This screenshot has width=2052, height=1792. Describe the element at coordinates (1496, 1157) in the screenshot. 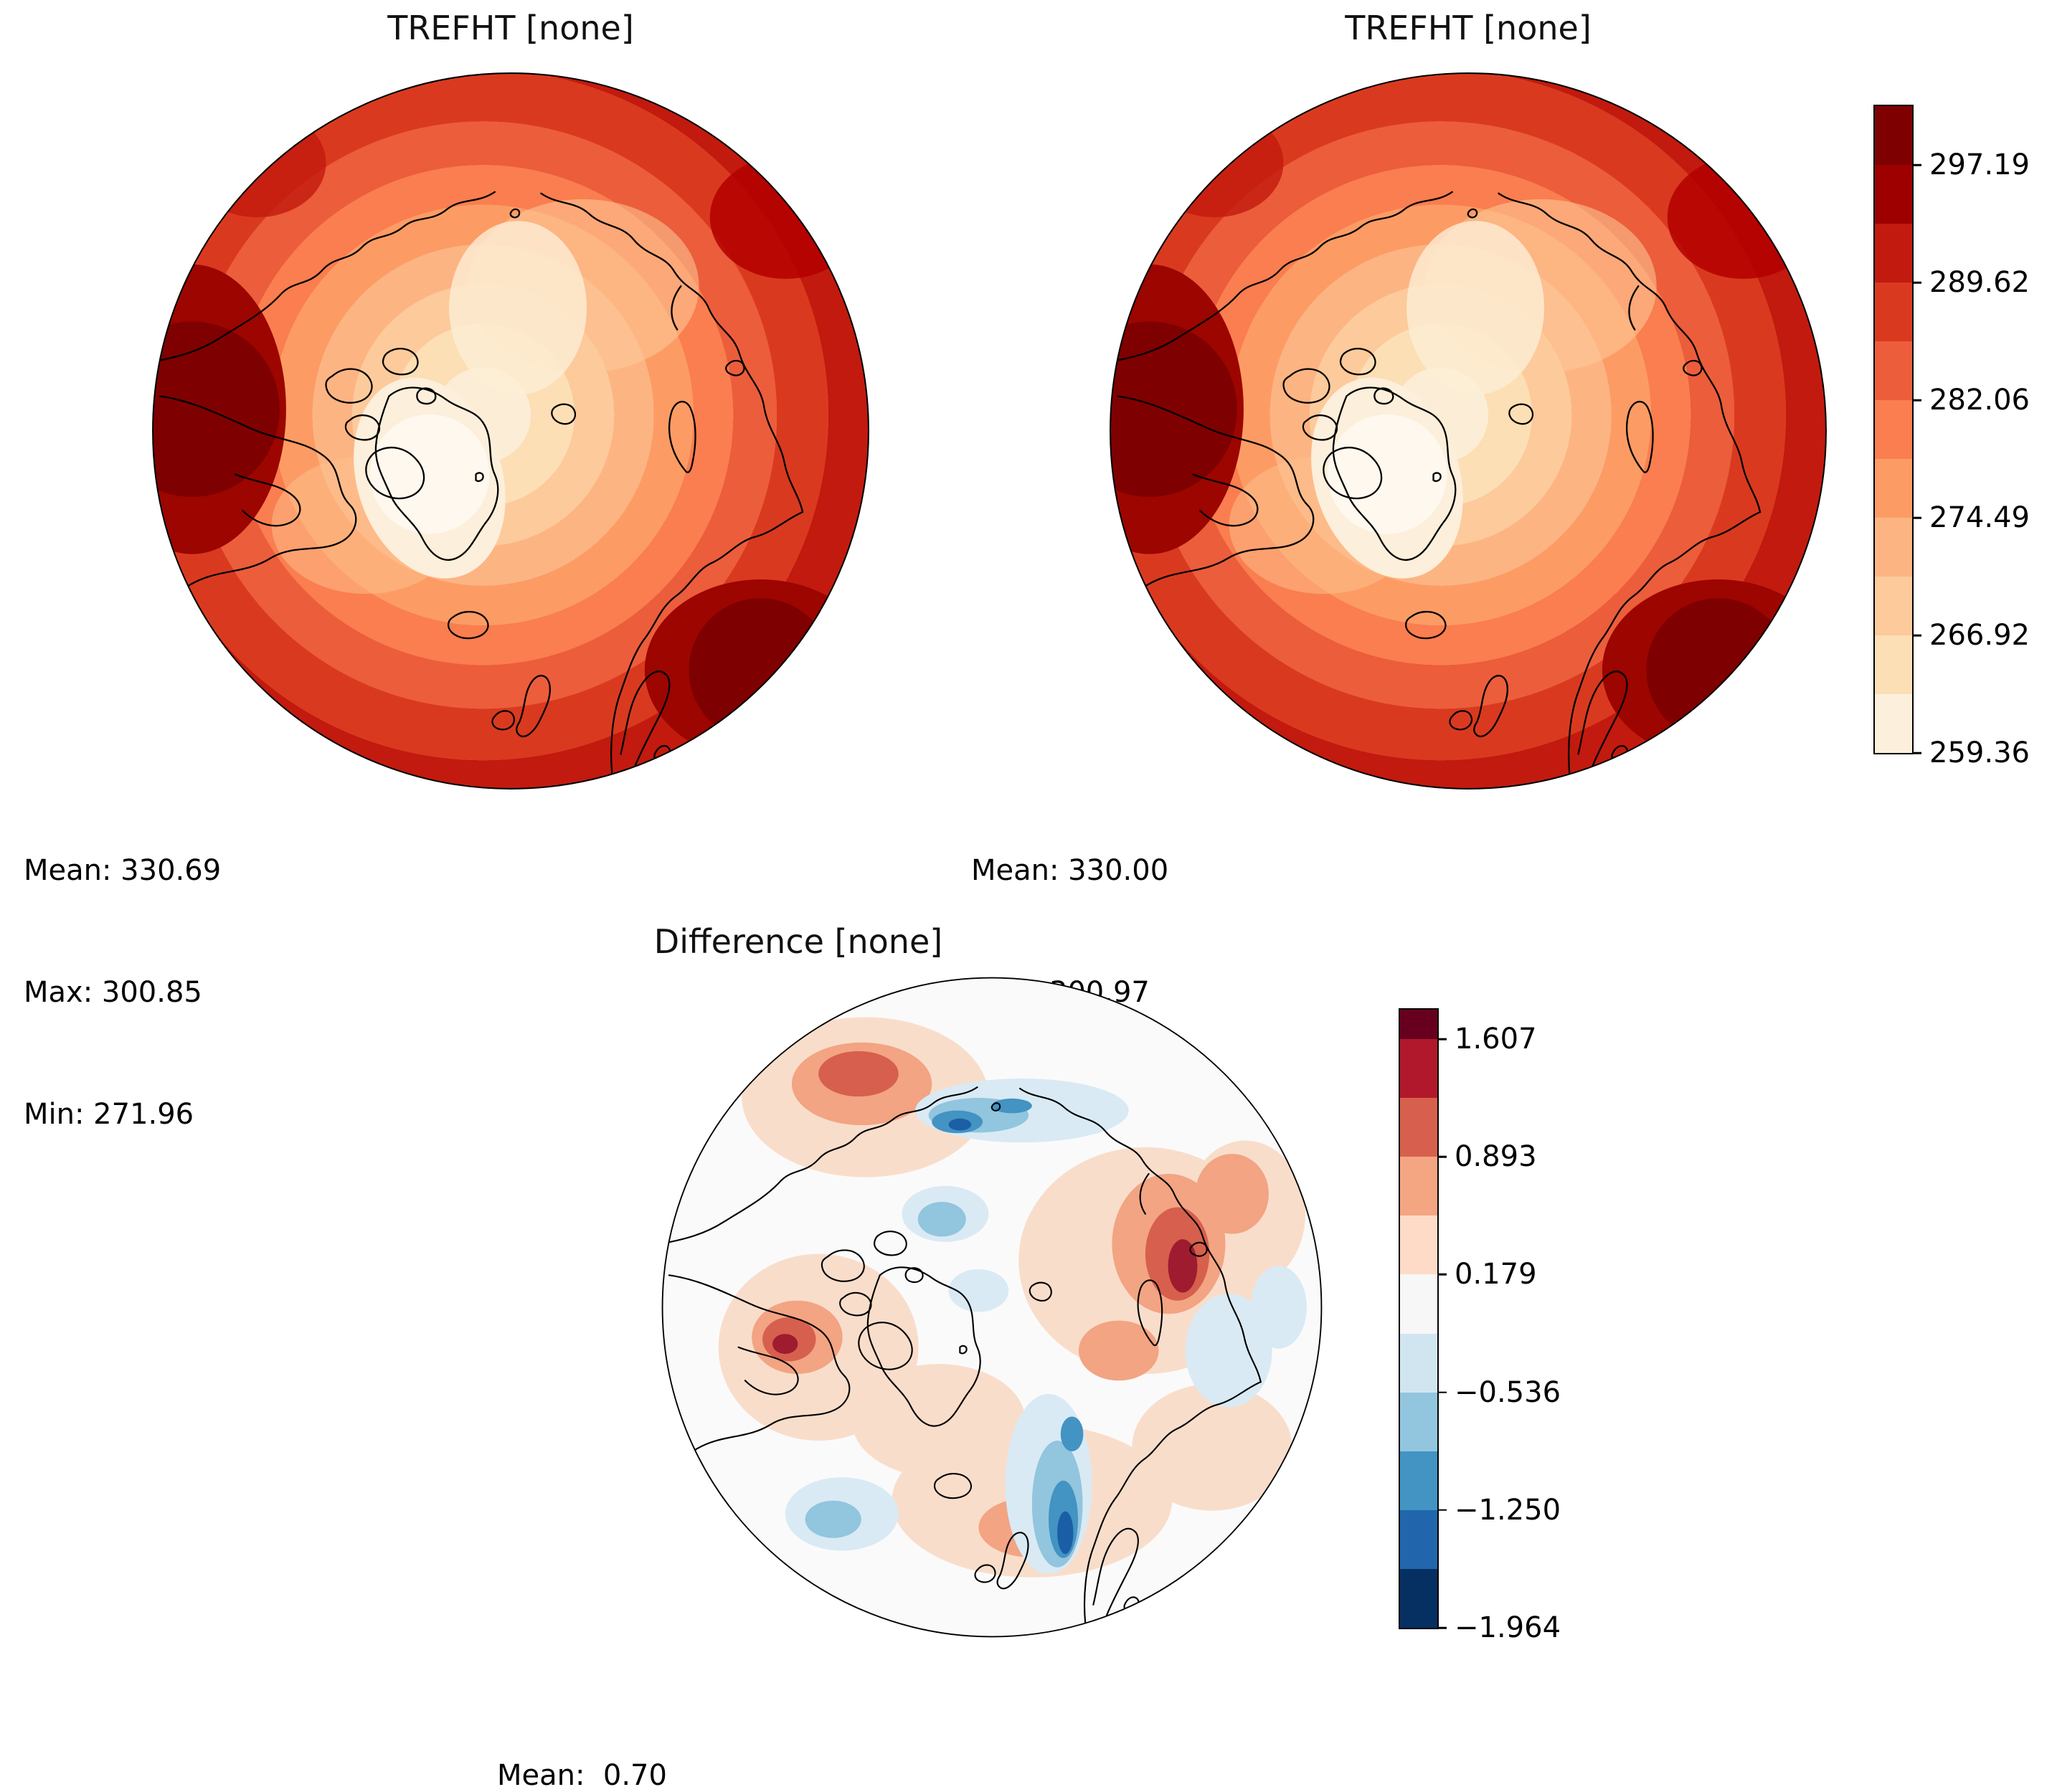

I see `colorbar-tick-label: 0.893` at that location.